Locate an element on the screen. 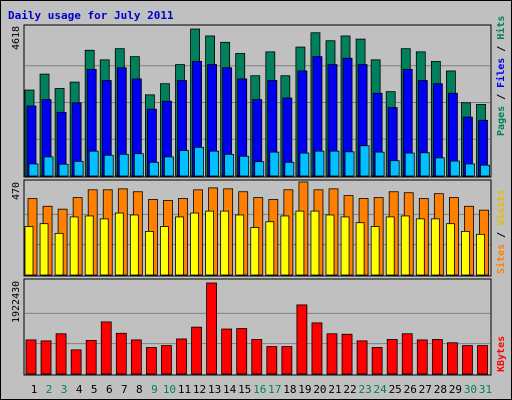  day-label: 16 is located at coordinates (259, 389).